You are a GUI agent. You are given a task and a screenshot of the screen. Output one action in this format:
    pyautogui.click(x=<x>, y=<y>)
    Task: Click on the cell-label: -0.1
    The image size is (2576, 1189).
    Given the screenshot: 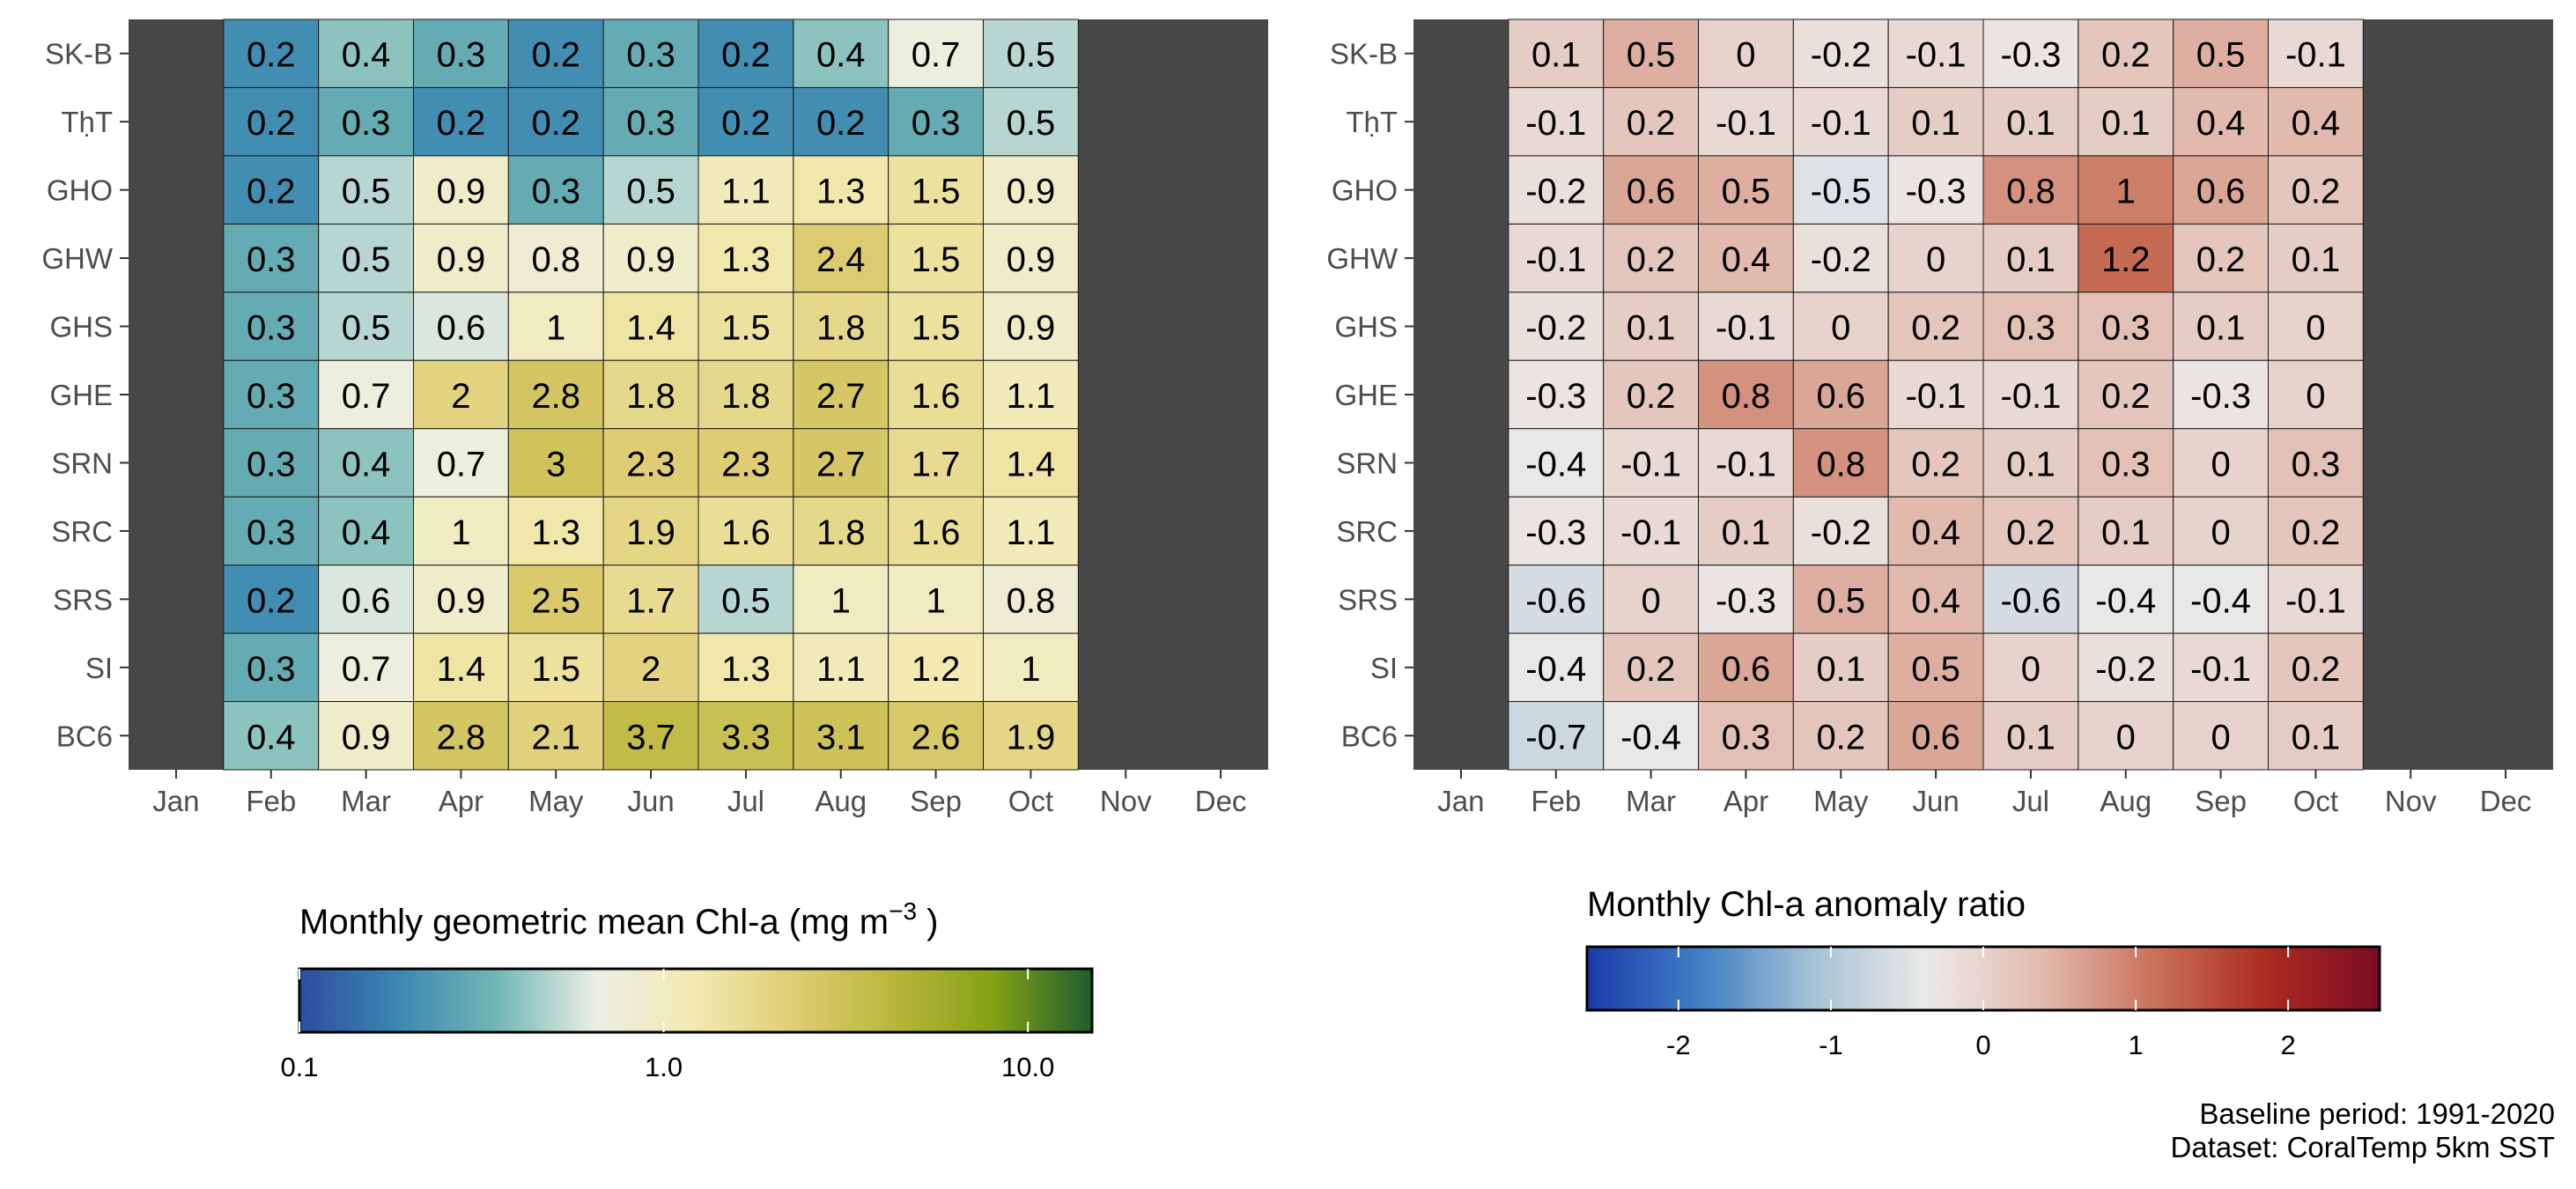 What is the action you would take?
    pyautogui.click(x=1936, y=397)
    